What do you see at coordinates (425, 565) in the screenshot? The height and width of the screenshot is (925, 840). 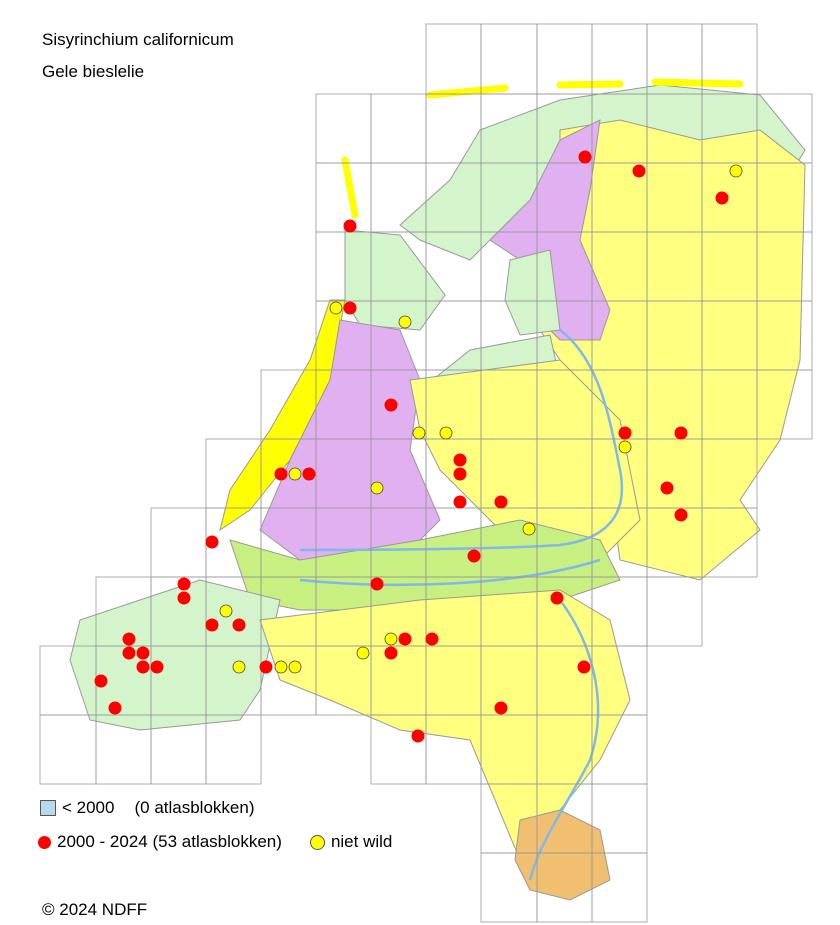 I see `land-river-clay` at bounding box center [425, 565].